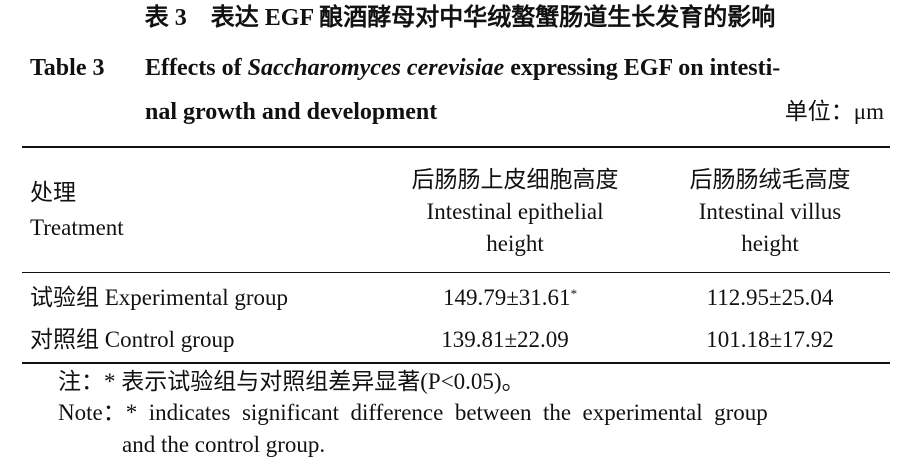 Image resolution: width=919 pixels, height=476 pixels. Describe the element at coordinates (506, 297) in the screenshot. I see `cell-value: 149.79±31.61` at that location.